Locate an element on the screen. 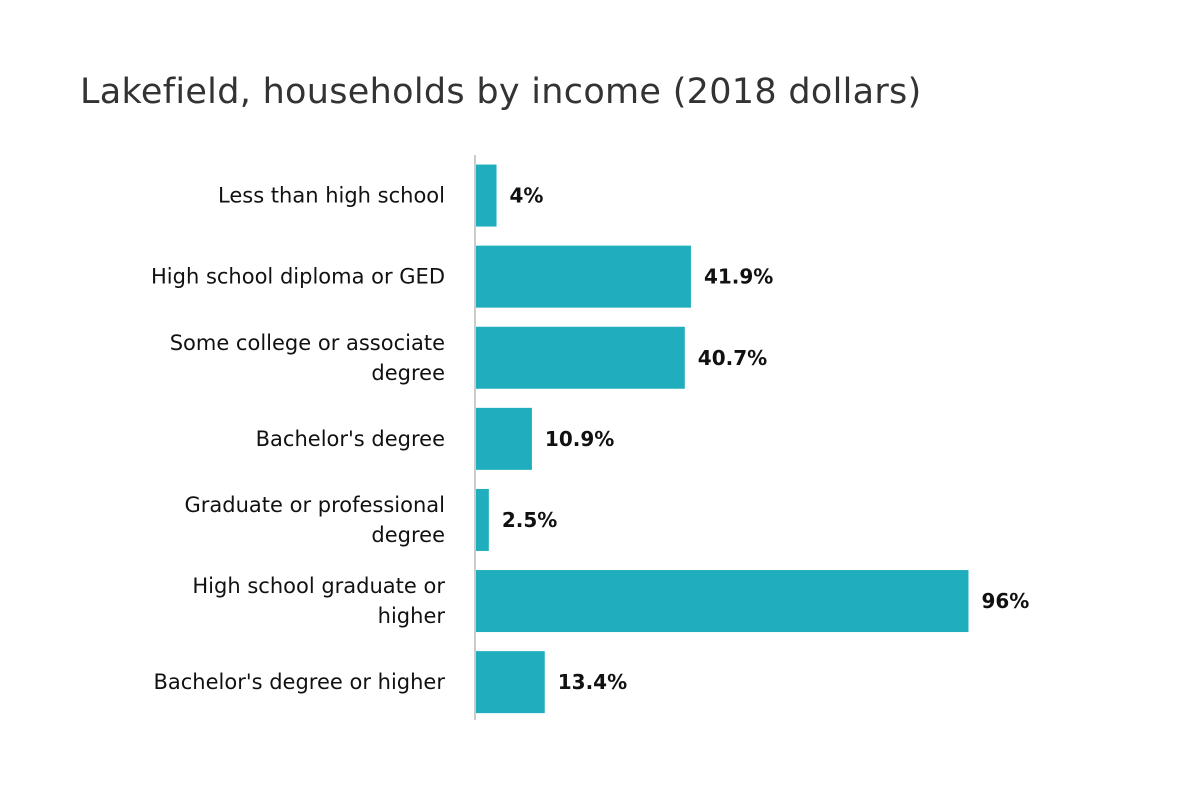 The image size is (1200, 800). category-label: Some college or associate degree is located at coordinates (307, 358).